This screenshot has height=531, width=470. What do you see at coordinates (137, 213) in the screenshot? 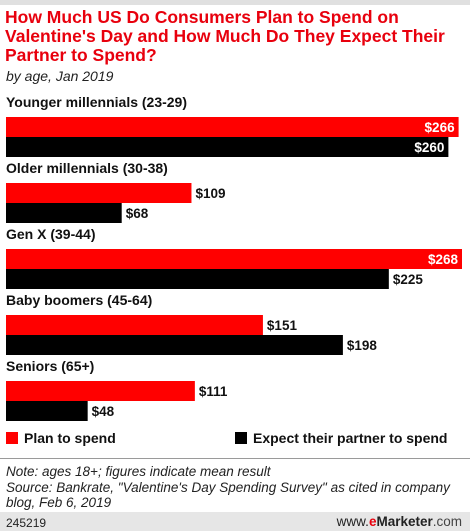
I see `value-label-expect-their-partner-to-spend-older-millennials-30-38: $68` at bounding box center [137, 213].